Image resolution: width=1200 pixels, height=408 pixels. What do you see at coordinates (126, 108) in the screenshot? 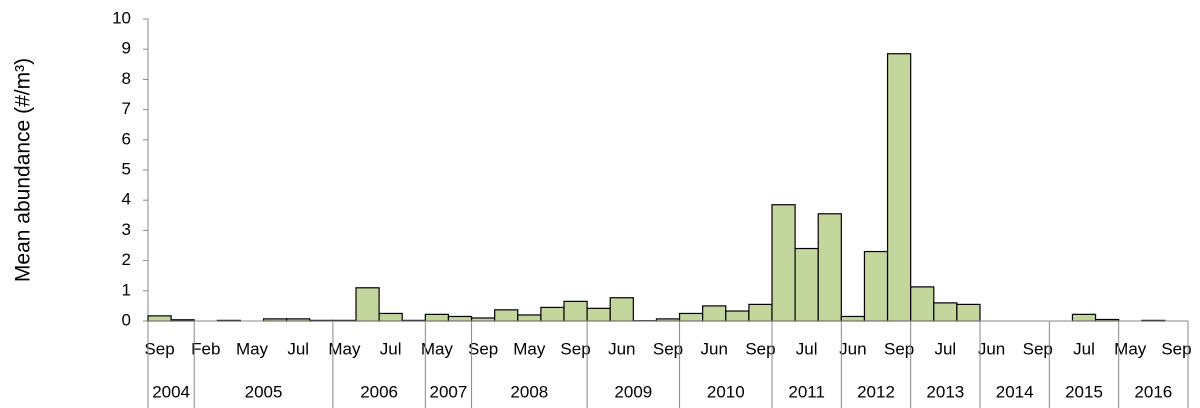
I see `y-tick-label: 7` at bounding box center [126, 108].